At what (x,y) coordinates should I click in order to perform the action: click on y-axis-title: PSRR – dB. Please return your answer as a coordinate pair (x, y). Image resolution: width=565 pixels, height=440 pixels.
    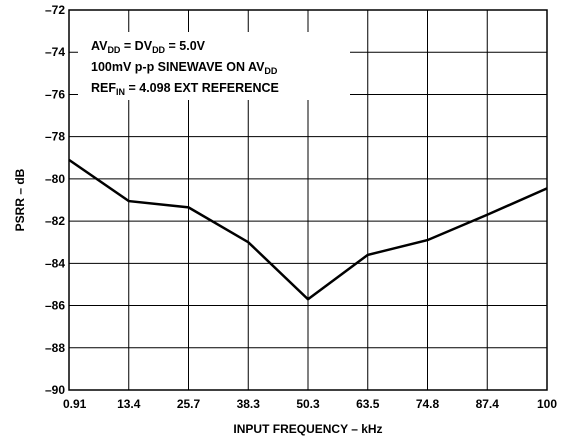
    Looking at the image, I should click on (20, 199).